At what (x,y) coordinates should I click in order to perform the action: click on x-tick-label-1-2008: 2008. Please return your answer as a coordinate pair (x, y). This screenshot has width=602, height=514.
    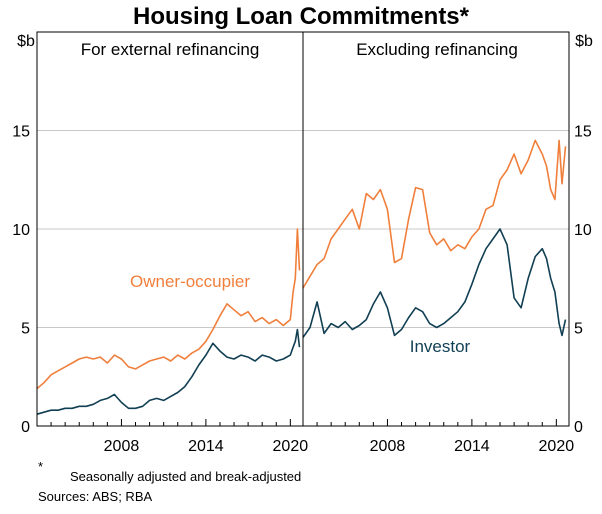
    Looking at the image, I should click on (388, 446).